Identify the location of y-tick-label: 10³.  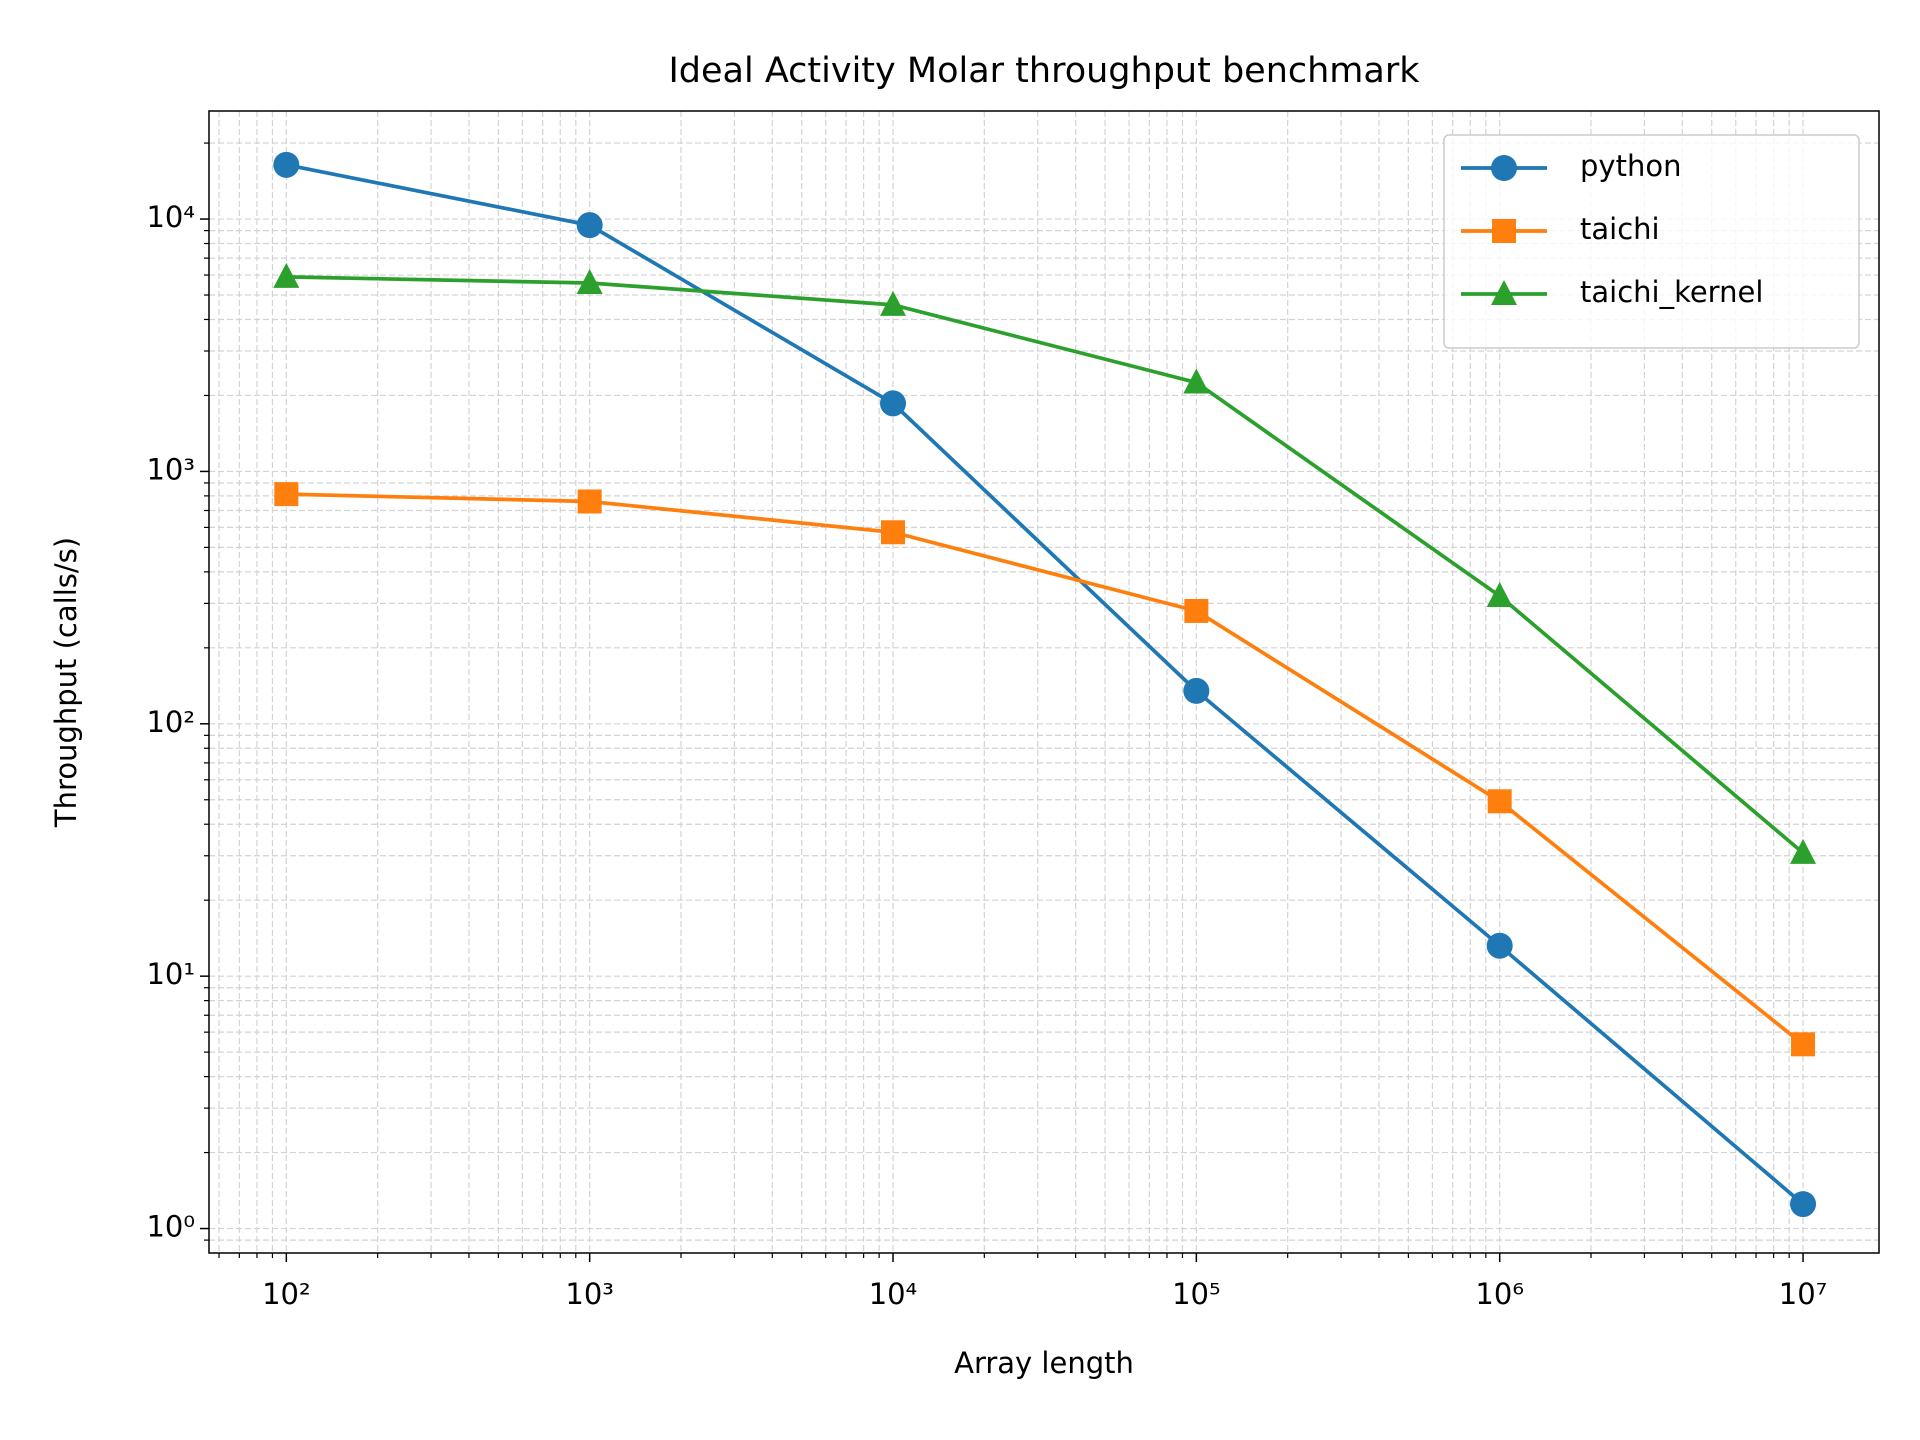
(170, 469).